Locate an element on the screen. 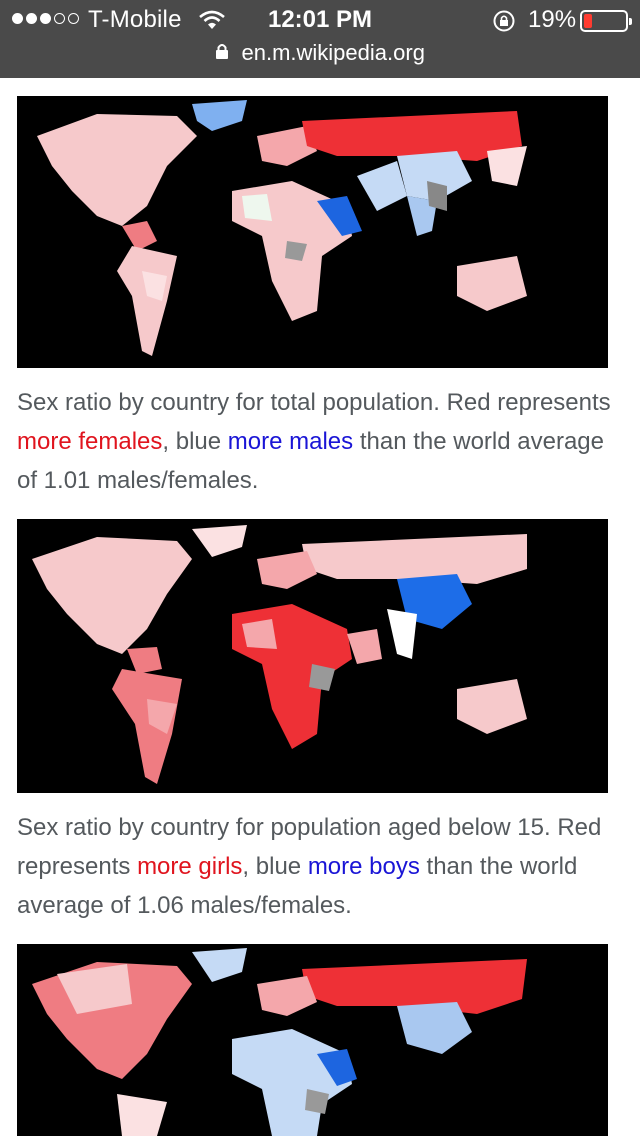 Image resolution: width=640 pixels, height=1136 pixels. more-females-link: more females is located at coordinates (90, 441).